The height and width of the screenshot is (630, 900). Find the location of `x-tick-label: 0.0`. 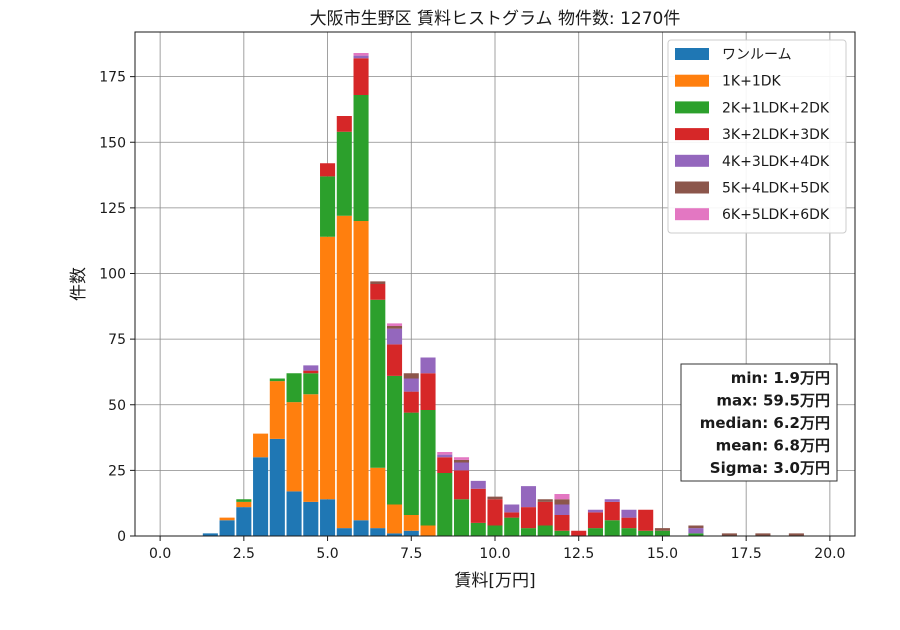

x-tick-label: 0.0 is located at coordinates (160, 554).